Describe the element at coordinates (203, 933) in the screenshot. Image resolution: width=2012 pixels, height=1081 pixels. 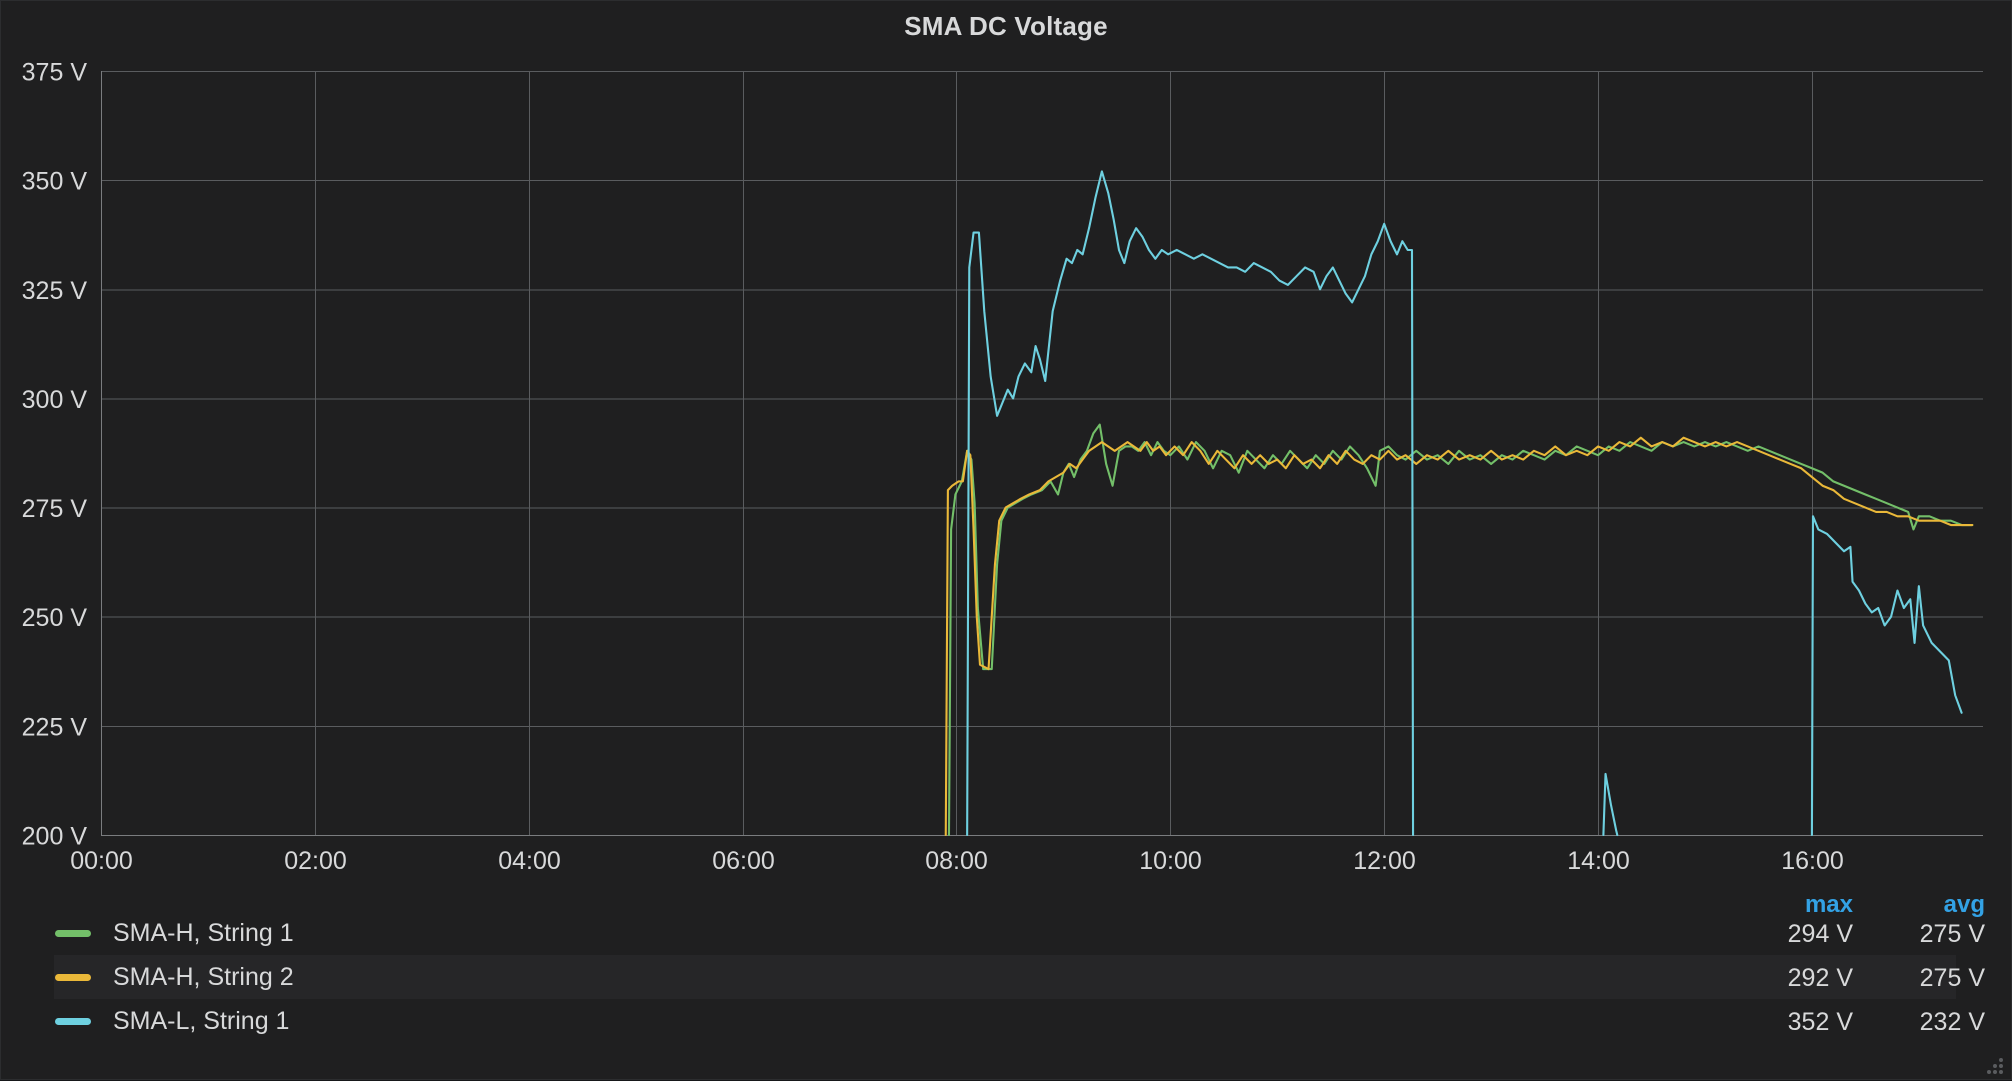
I see `legend-series-label: SMA-H, String 1` at that location.